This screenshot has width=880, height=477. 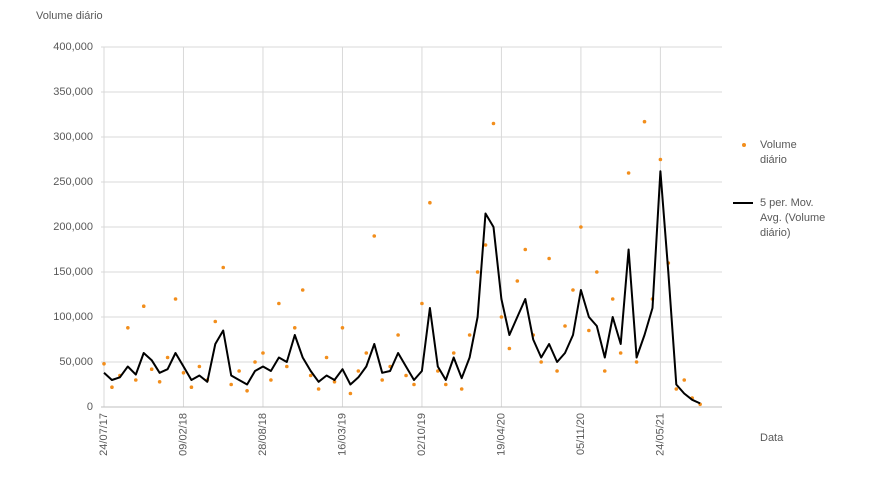 I want to click on legend-swatch, so click(x=744, y=145).